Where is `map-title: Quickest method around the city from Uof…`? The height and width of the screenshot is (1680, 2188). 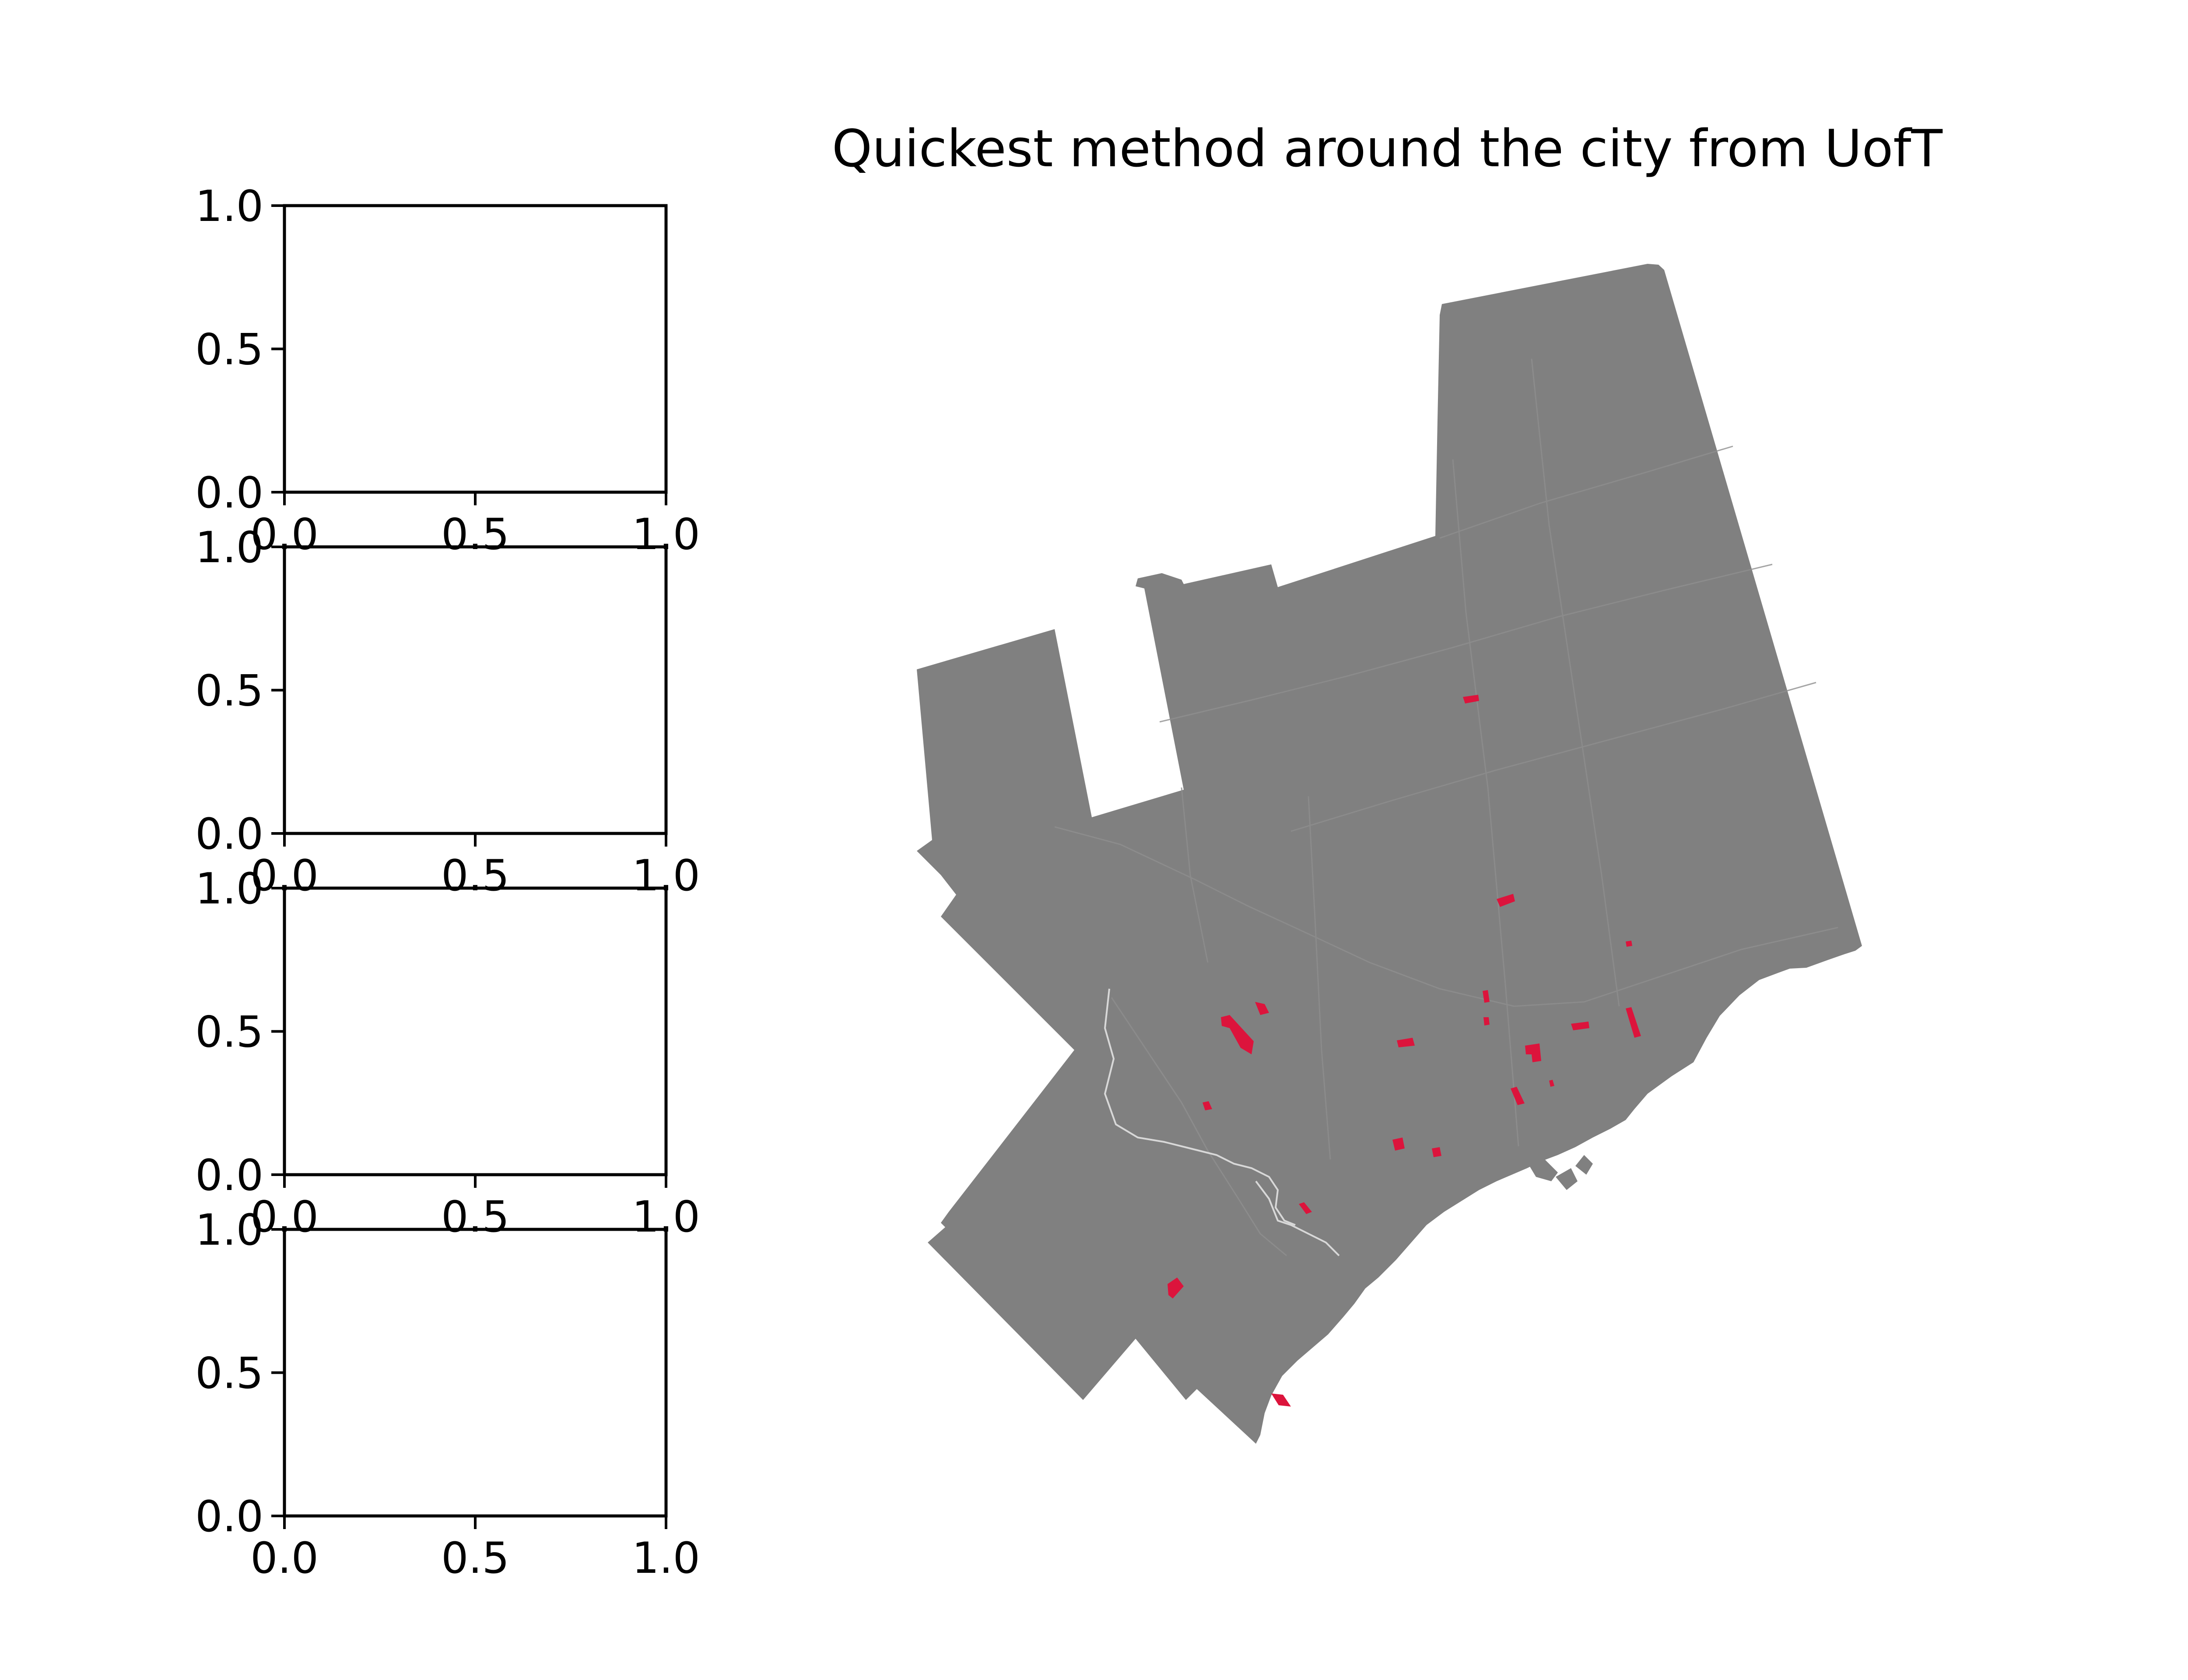
map-title: Quickest method around the city from Uof… is located at coordinates (1387, 148).